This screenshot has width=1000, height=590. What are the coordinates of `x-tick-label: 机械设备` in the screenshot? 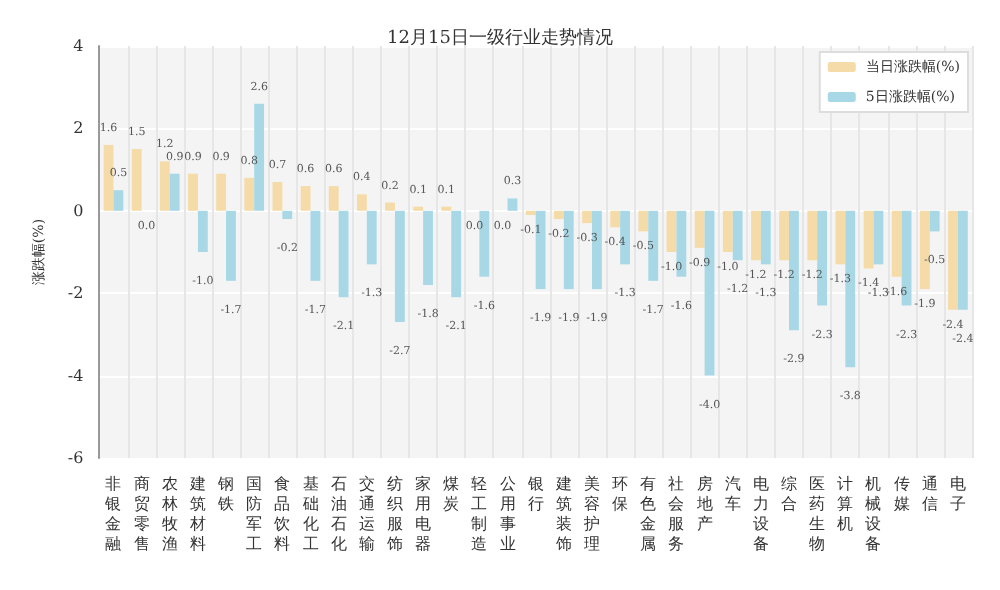 It's located at (873, 514).